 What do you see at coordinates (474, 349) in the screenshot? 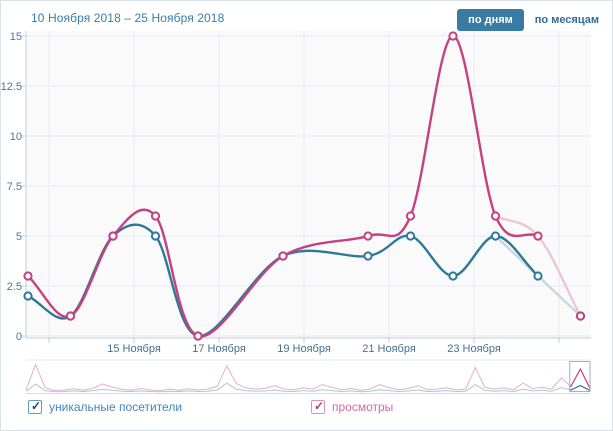
I see `x-tick-label: 23 Ноября` at bounding box center [474, 349].